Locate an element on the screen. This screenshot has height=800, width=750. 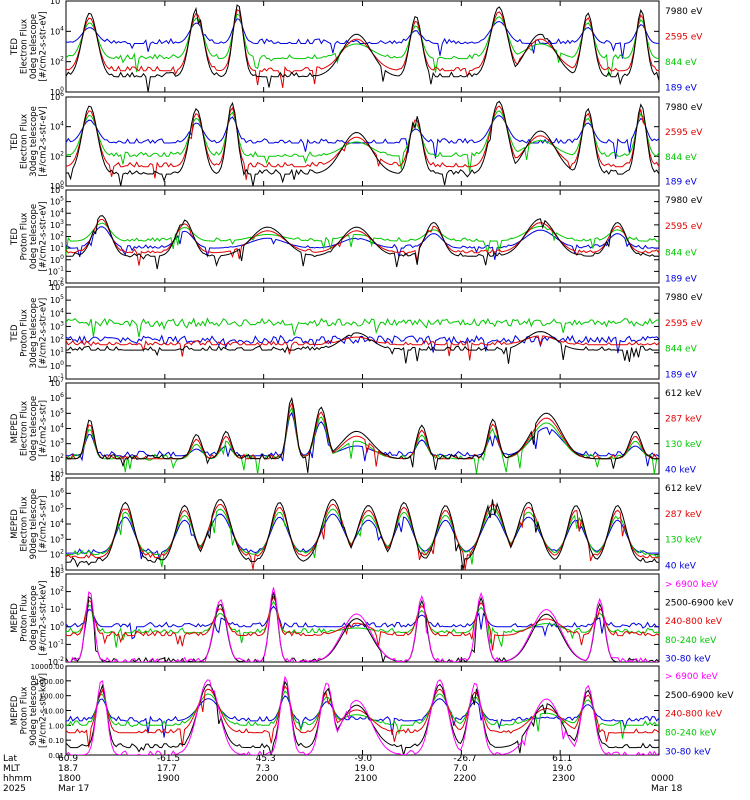
legend-entry: 130 keV is located at coordinates (683, 541).